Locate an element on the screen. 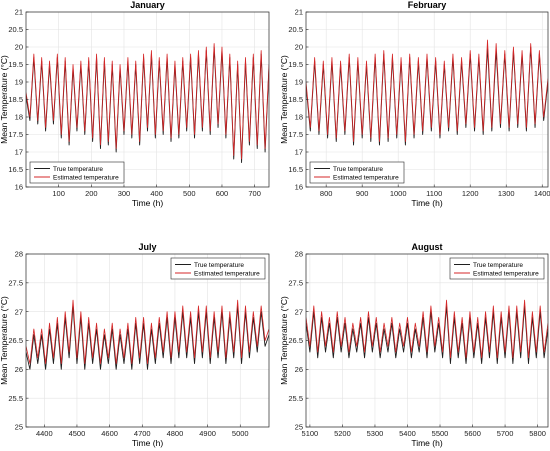 Image resolution: width=550 pixels, height=451 pixels. x-tick-label: 1300 is located at coordinates (506, 193).